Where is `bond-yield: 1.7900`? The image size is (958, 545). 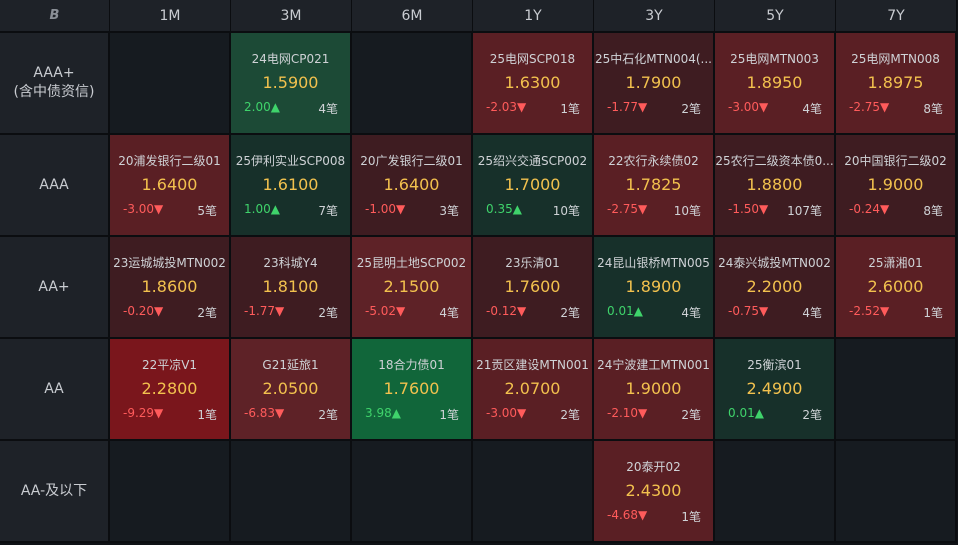
bond-yield: 1.7900 is located at coordinates (653, 82).